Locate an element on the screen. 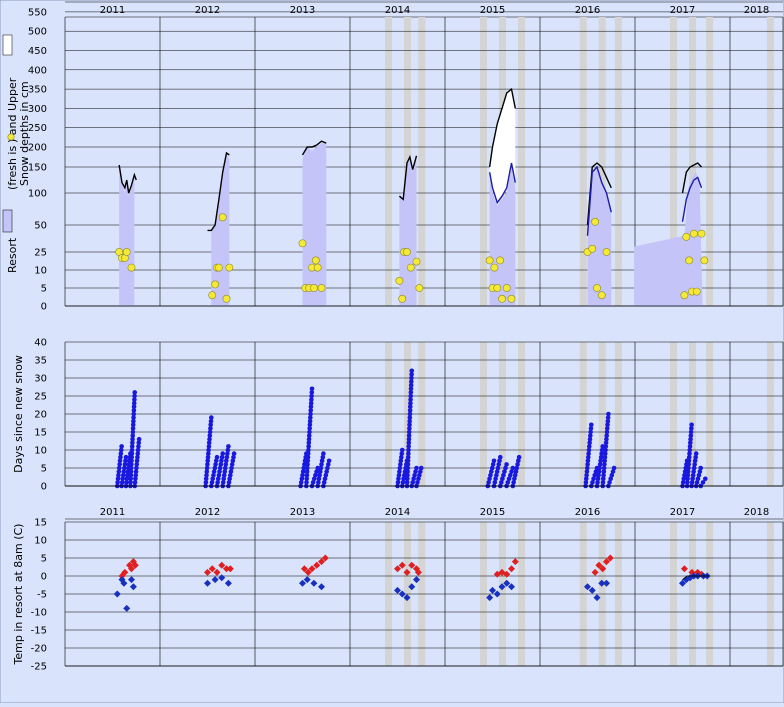 The height and width of the screenshot is (707, 784). upper-depth-line is located at coordinates (218, 191).